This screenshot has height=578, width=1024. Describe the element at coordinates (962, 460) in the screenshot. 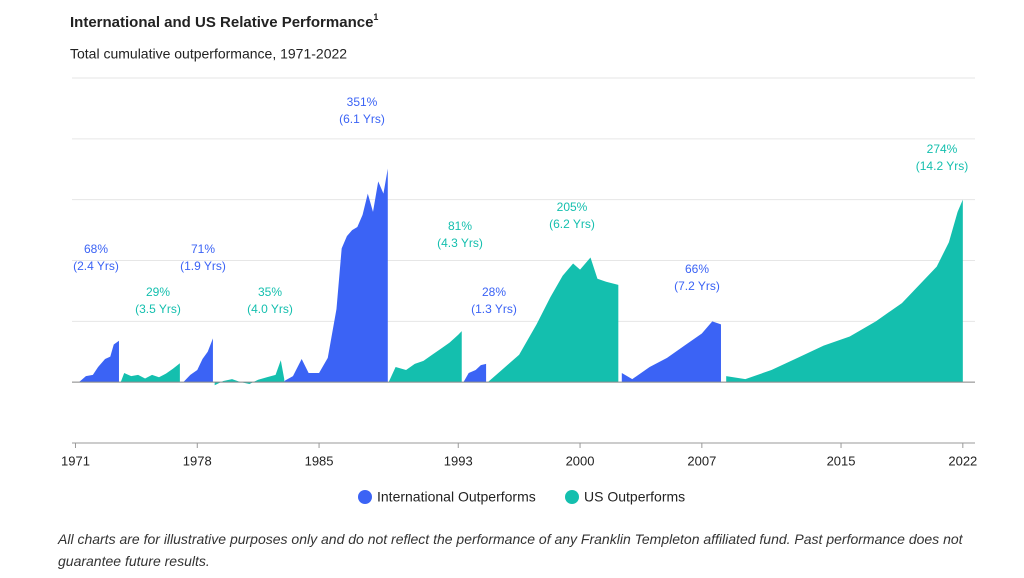

I see `x-tick-label: 2022` at that location.